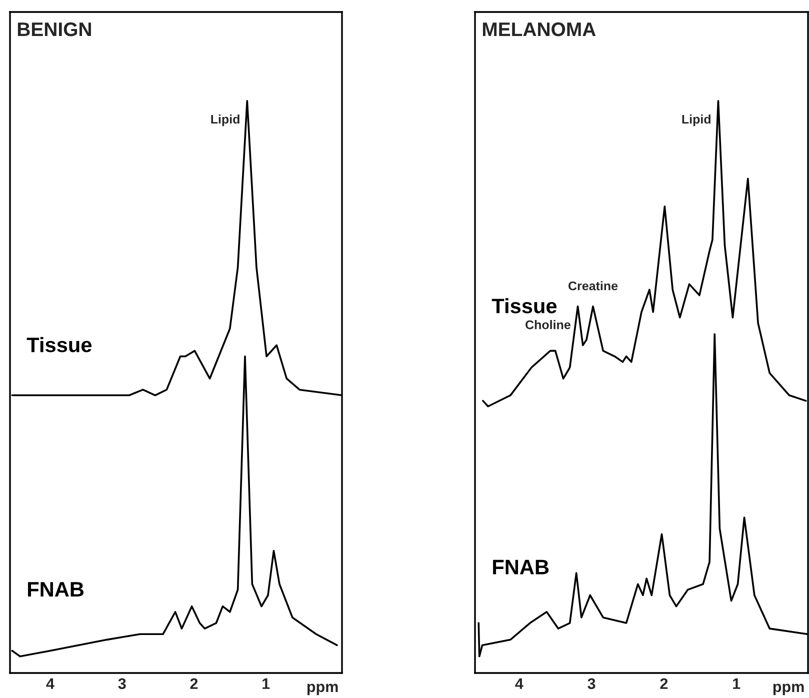  Describe the element at coordinates (521, 567) in the screenshot. I see `series-label: FNAB` at that location.